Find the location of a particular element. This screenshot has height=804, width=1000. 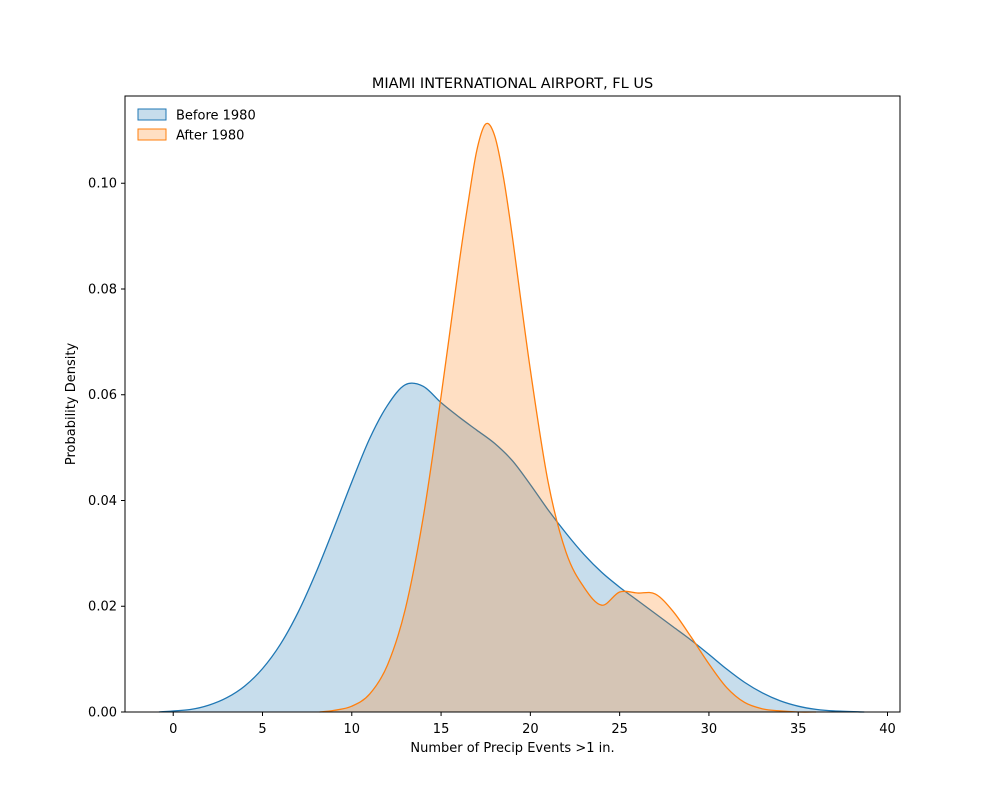

y-tick-label: 0.08 is located at coordinates (102, 289).